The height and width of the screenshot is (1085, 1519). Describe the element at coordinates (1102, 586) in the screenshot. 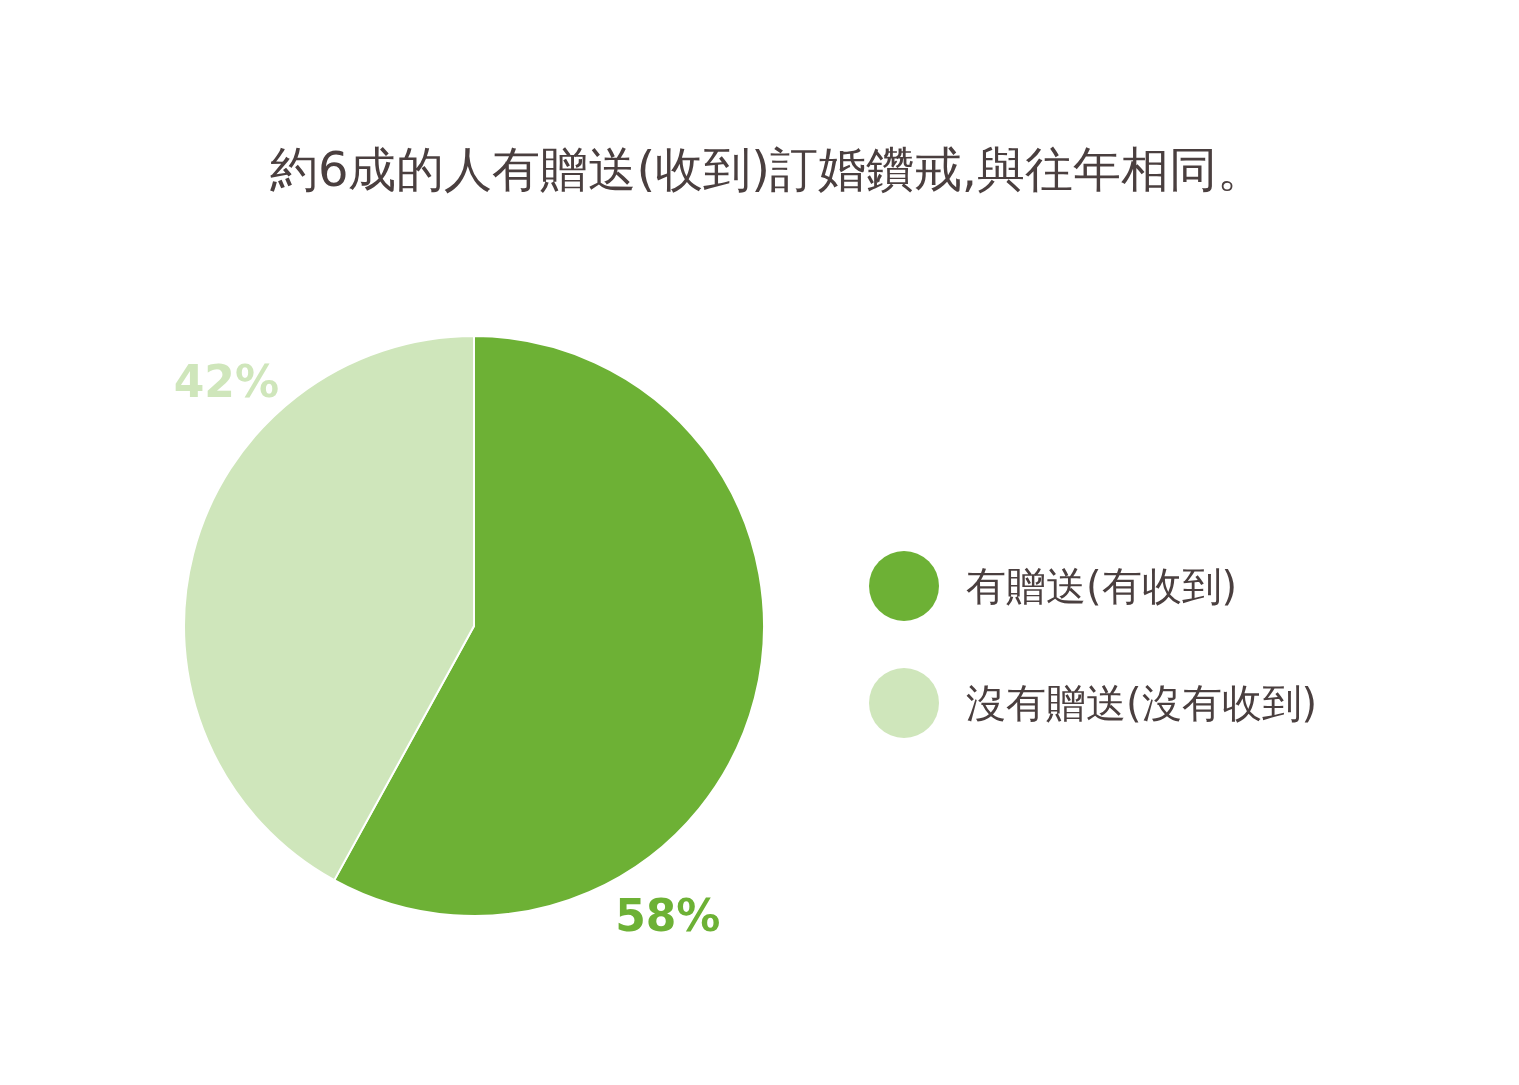

I see `legend-label: 有贈送(有收到)` at that location.